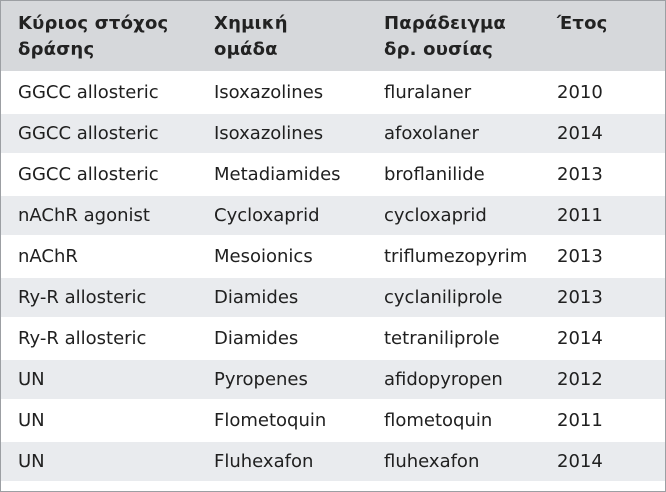 The height and width of the screenshot is (492, 666). Describe the element at coordinates (428, 92) in the screenshot. I see `cell-example-substance: fluralaner` at that location.